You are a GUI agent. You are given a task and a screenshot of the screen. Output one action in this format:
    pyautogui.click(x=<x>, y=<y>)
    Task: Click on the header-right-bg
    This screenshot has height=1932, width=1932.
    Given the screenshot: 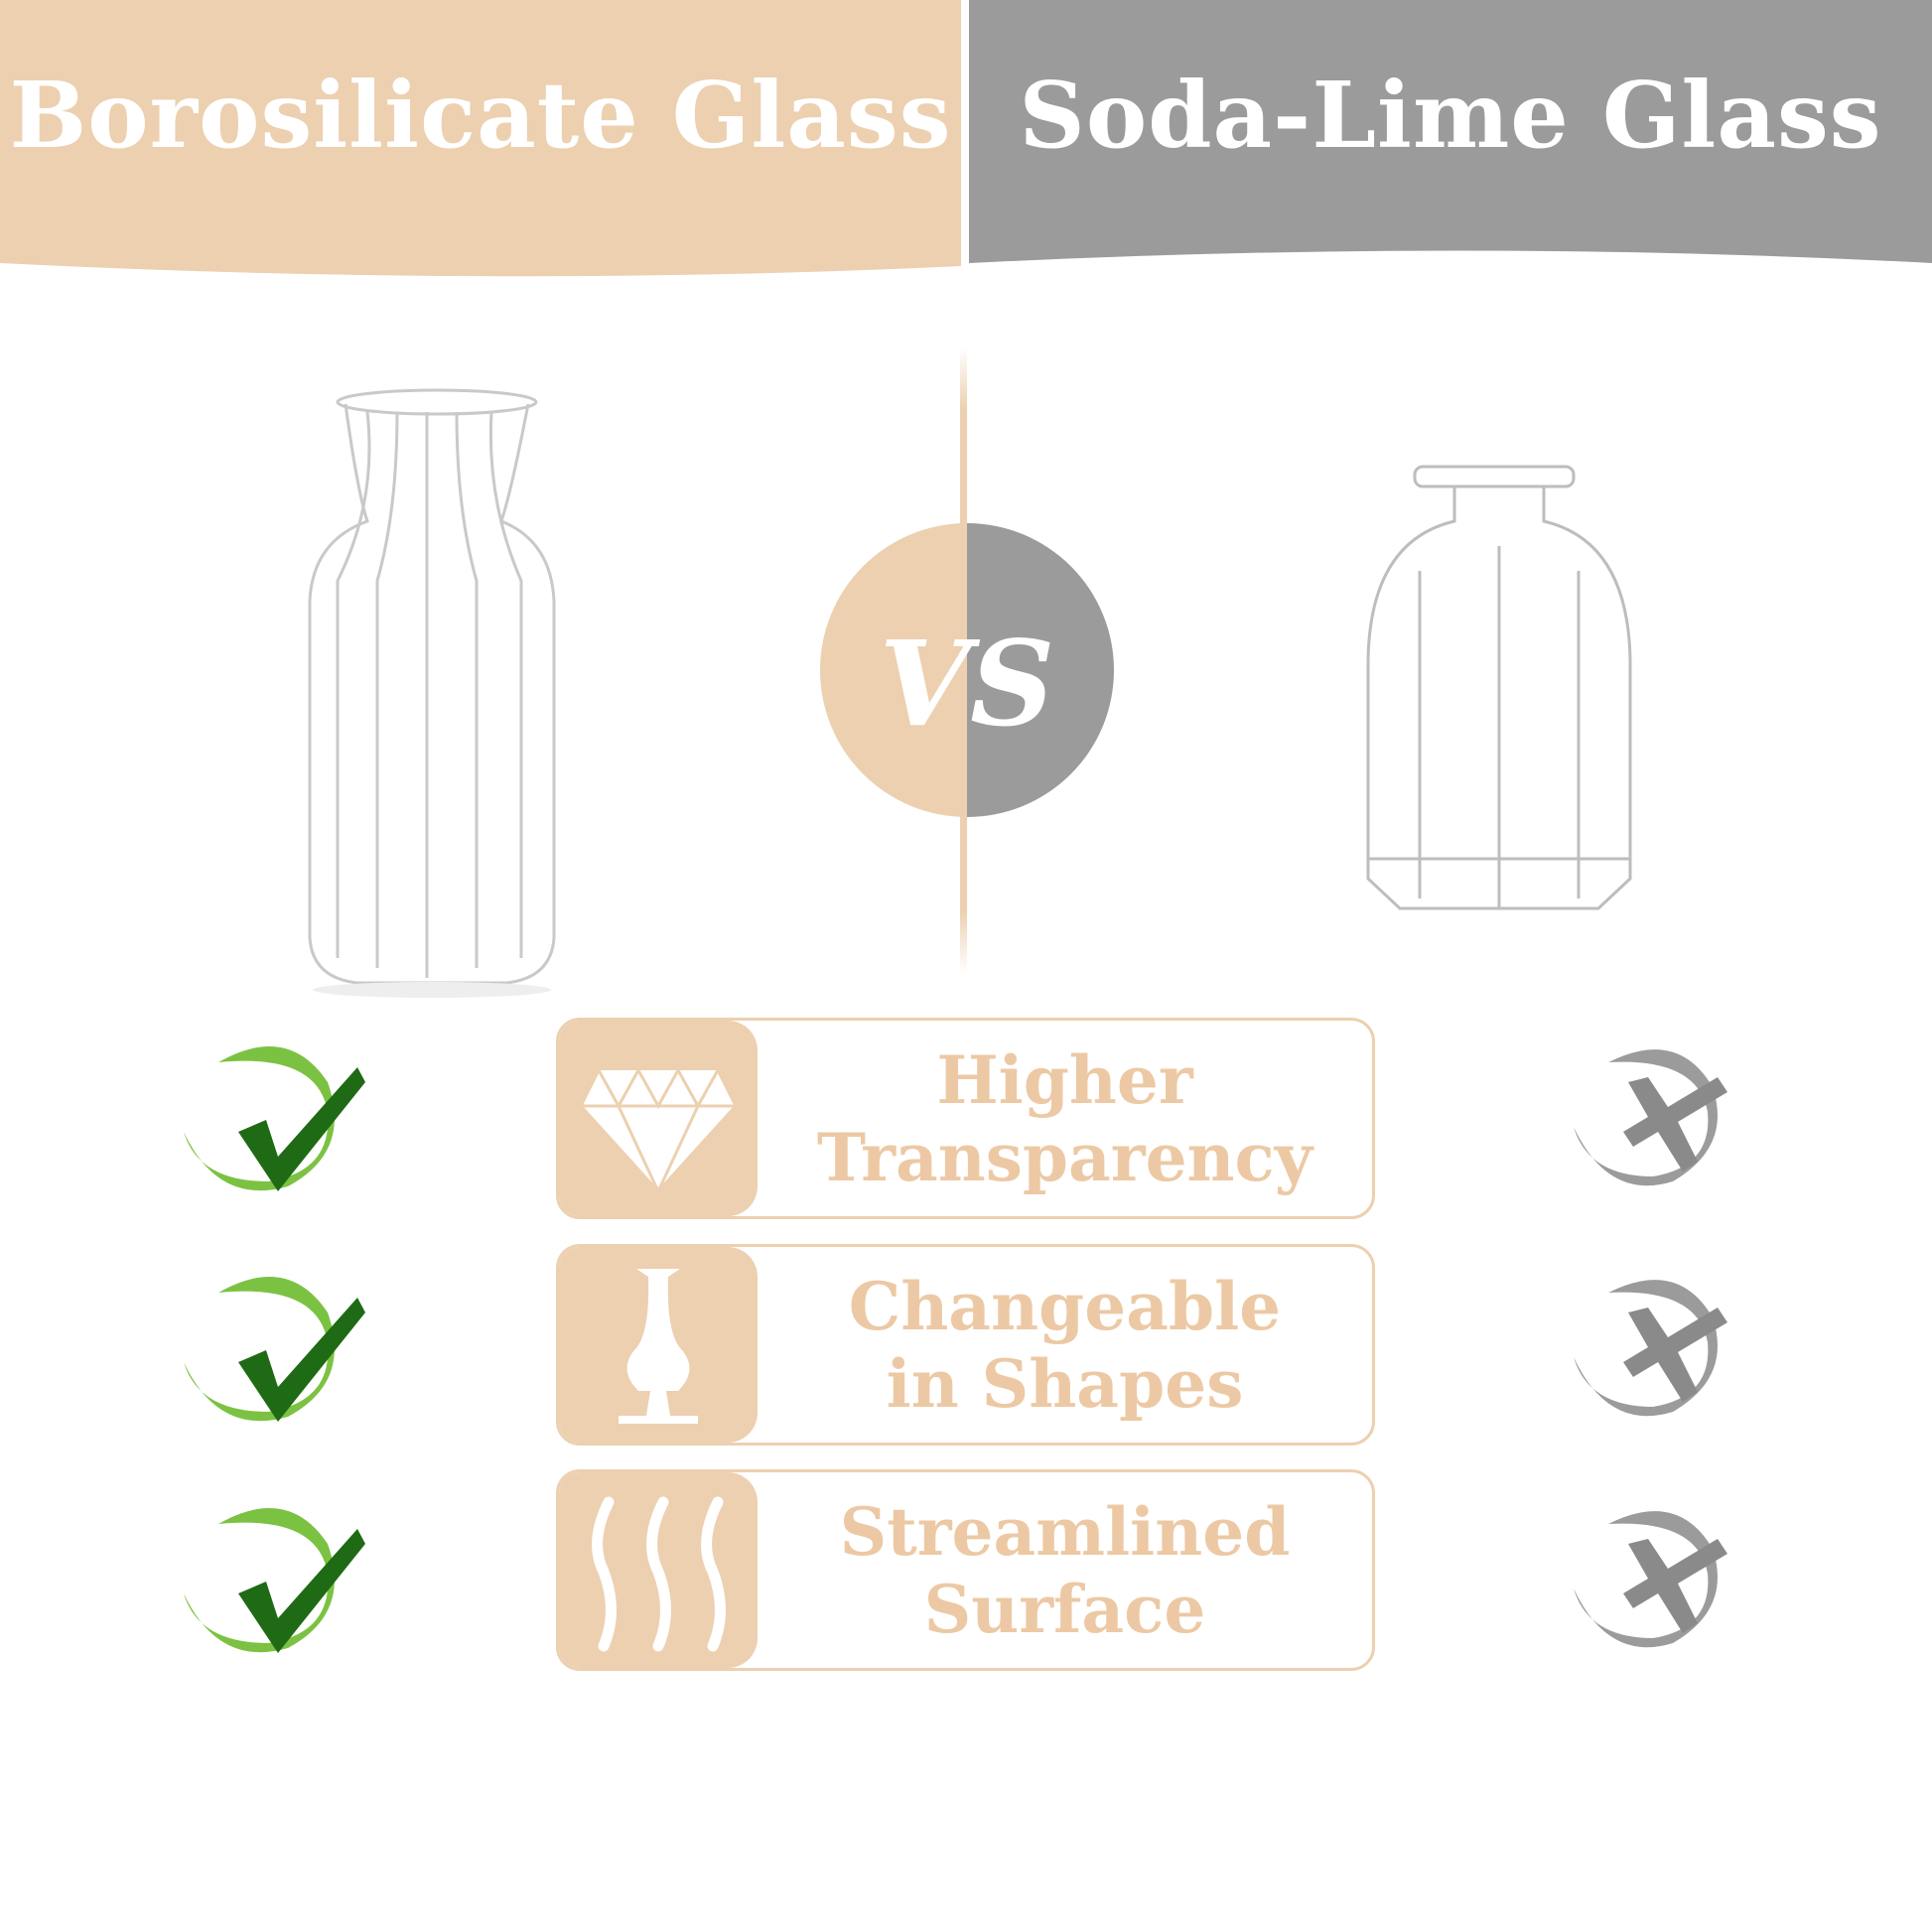 What is the action you would take?
    pyautogui.click(x=1451, y=132)
    